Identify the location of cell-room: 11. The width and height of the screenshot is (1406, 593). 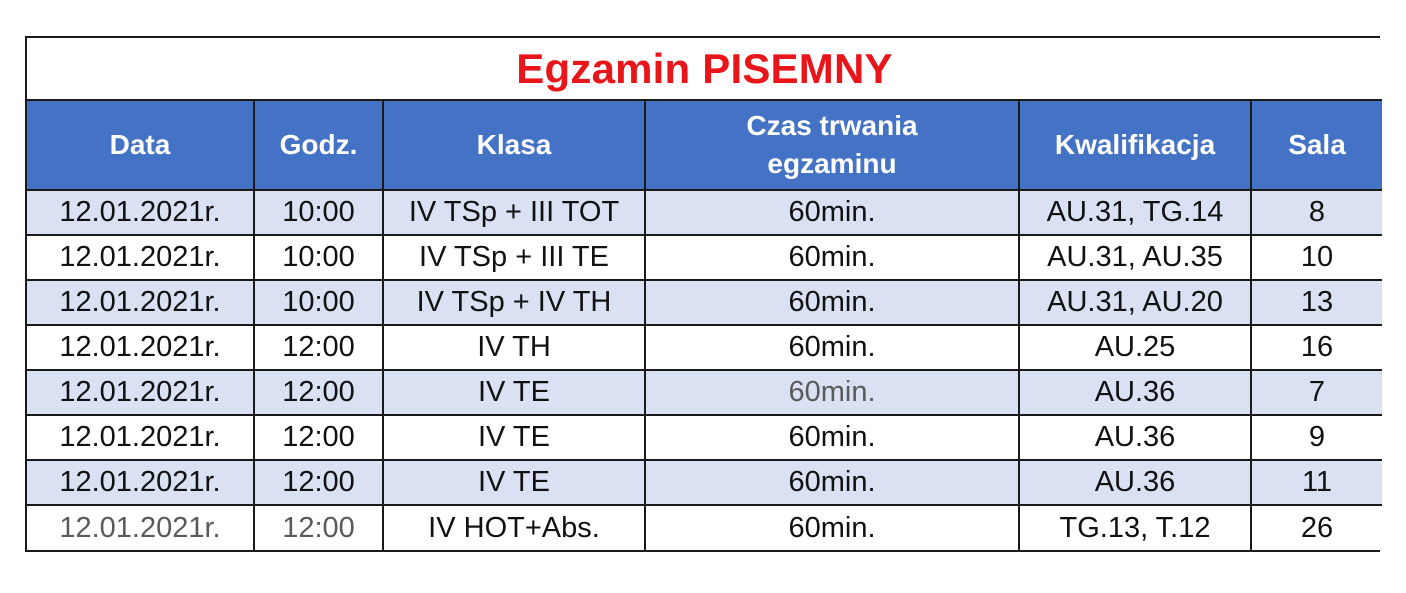
(1316, 482).